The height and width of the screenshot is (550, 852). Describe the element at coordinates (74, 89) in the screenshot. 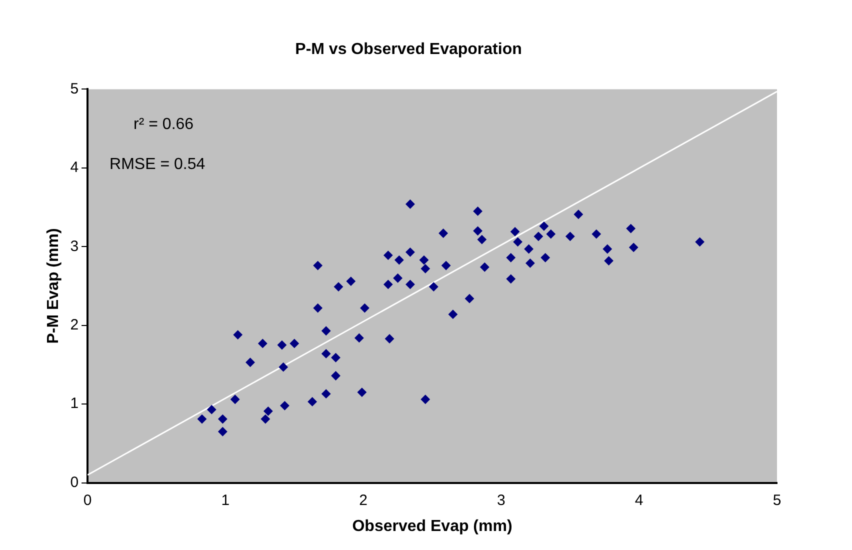

I see `y-tick-label: 5` at that location.